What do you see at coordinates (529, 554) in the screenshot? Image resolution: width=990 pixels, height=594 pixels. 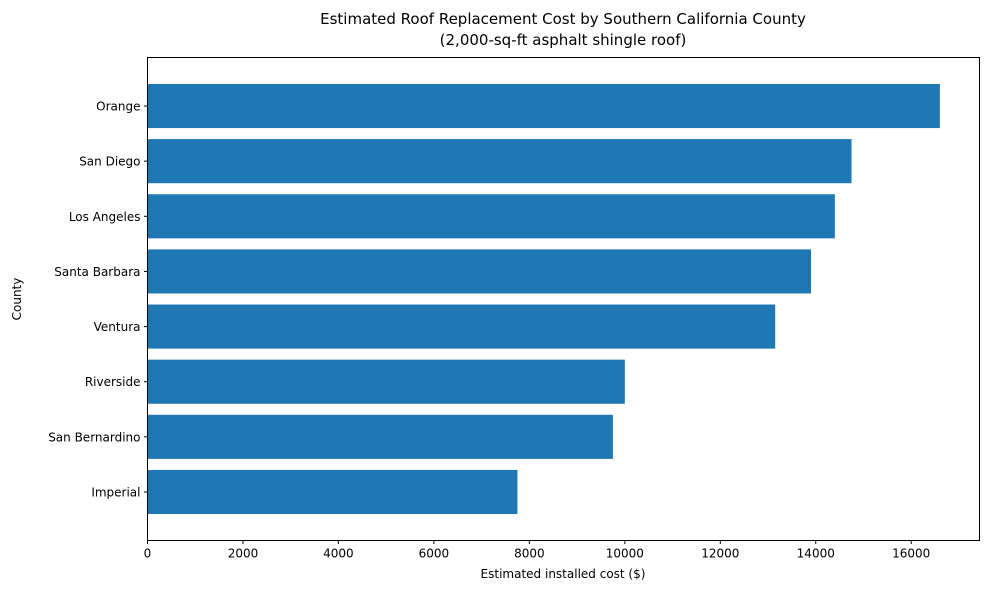 I see `x-tick-label: 8000` at bounding box center [529, 554].